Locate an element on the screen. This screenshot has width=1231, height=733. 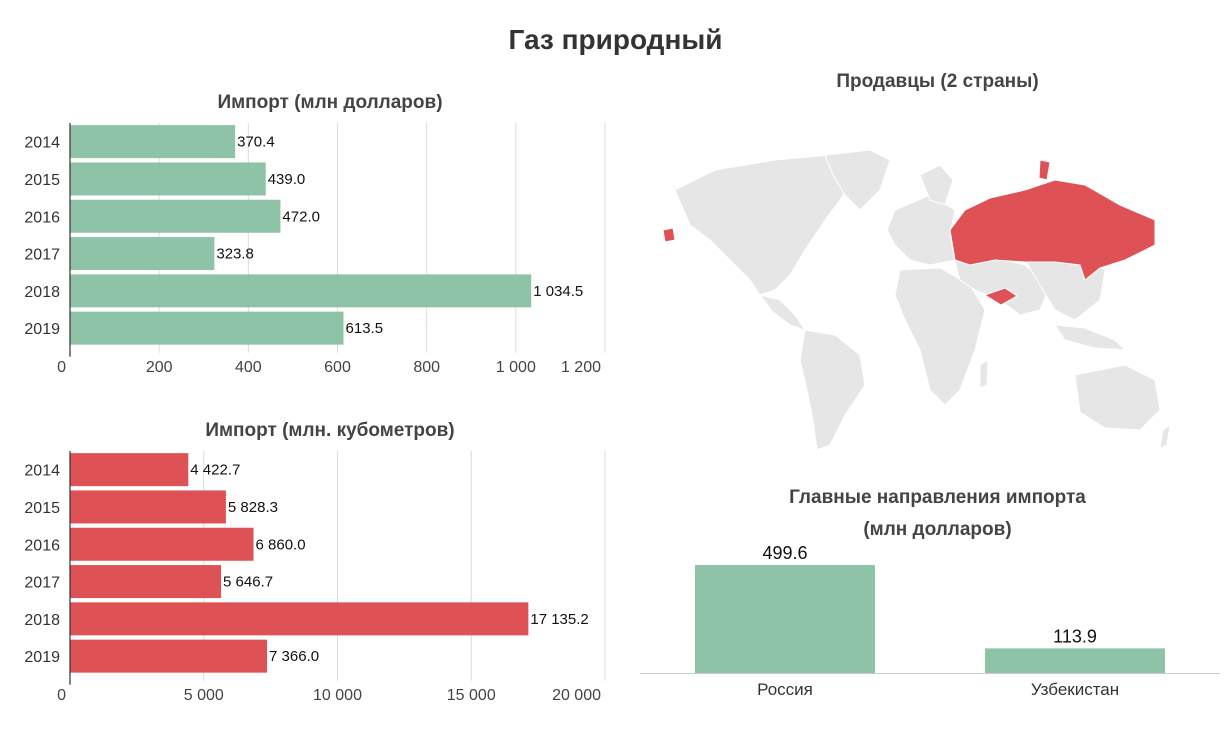
directions-category-label: Россия is located at coordinates (785, 689).